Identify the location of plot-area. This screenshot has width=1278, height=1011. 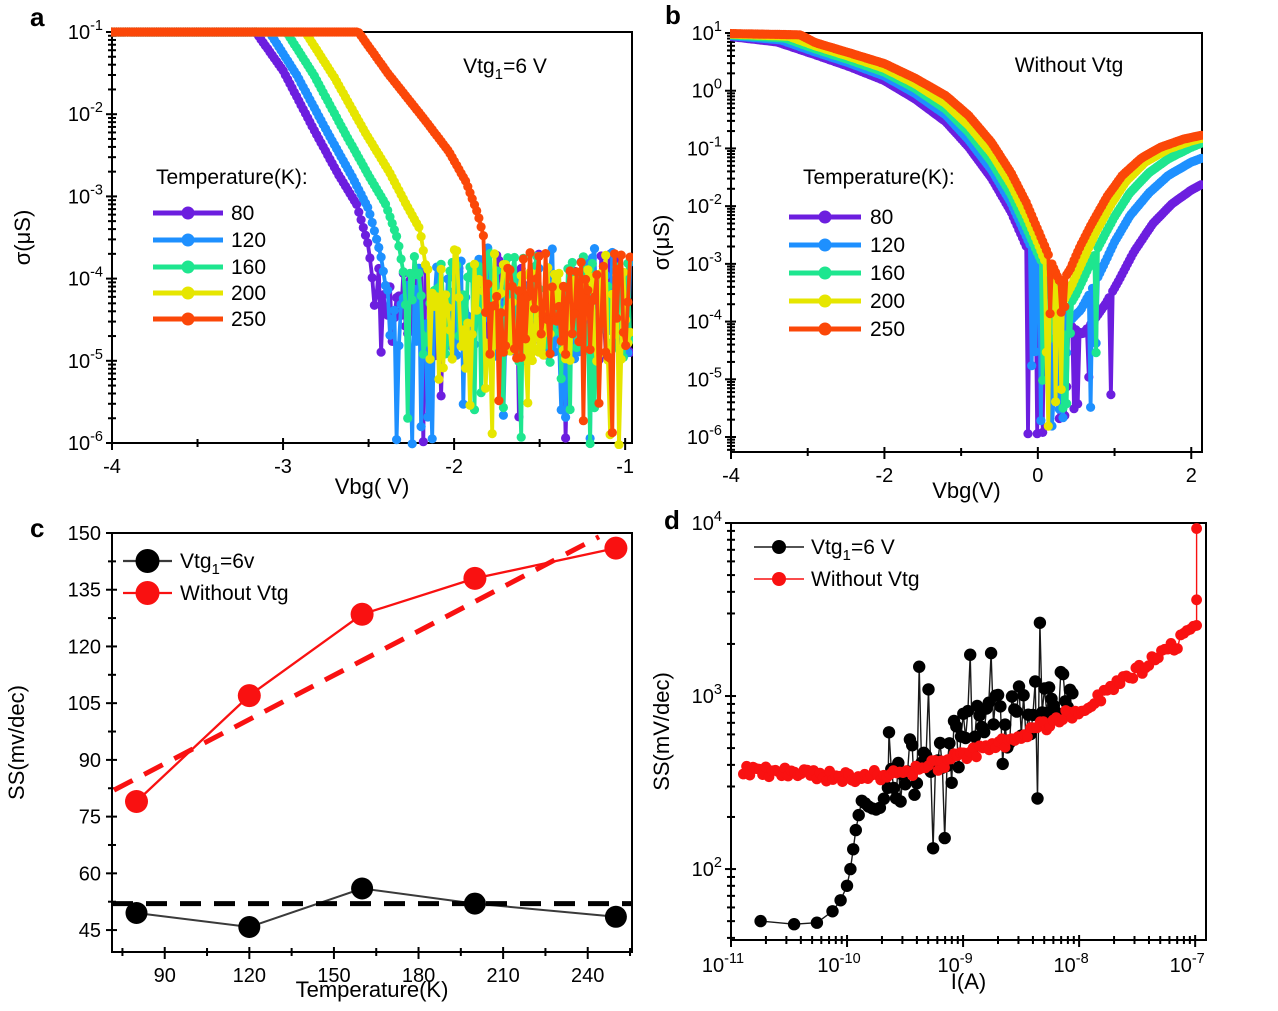
(970, 727).